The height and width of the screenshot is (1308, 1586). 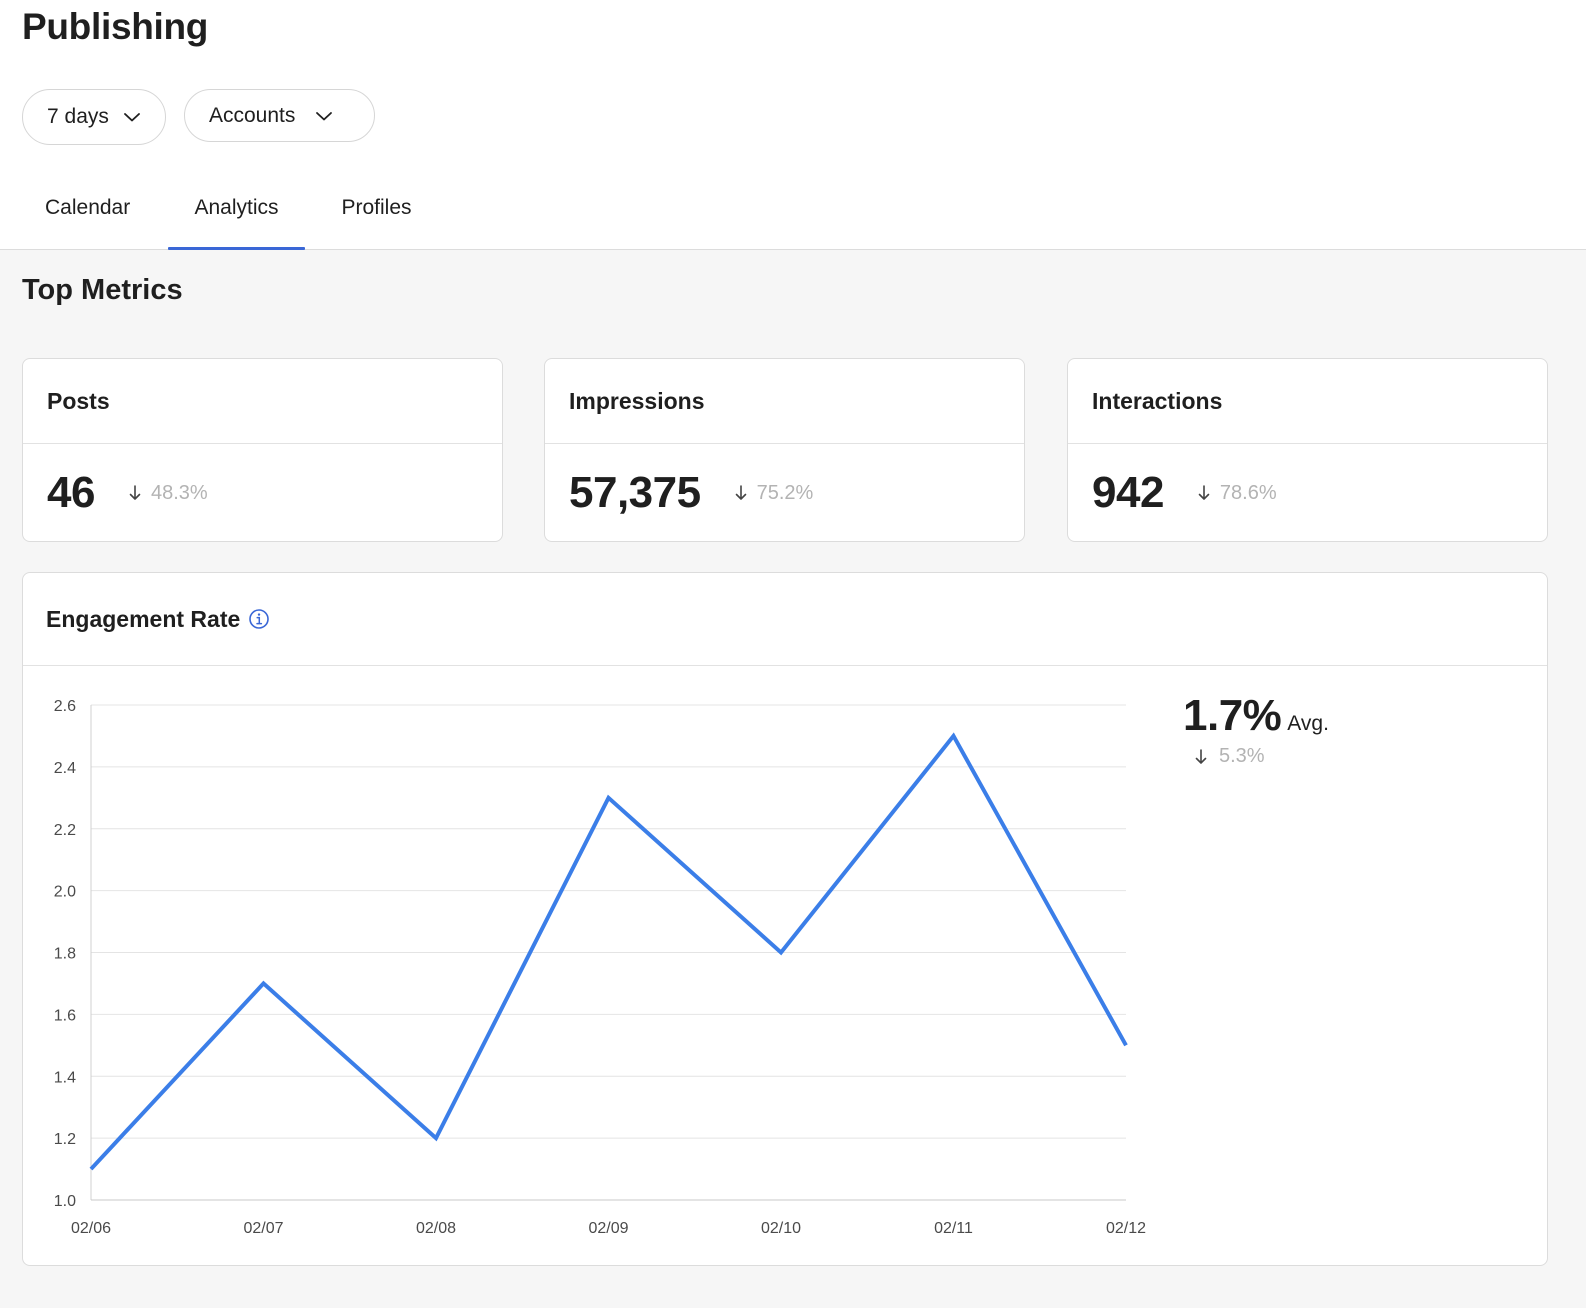 What do you see at coordinates (65, 1015) in the screenshot?
I see `y-tick-label: 1.6` at bounding box center [65, 1015].